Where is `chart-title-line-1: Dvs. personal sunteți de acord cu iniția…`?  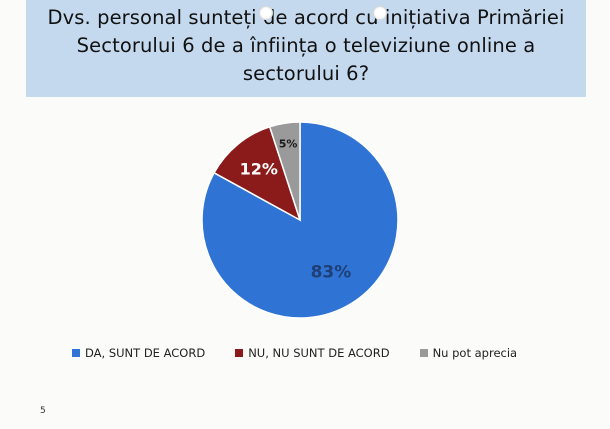 chart-title-line-1: Dvs. personal sunteți de acord cu iniția… is located at coordinates (306, 17).